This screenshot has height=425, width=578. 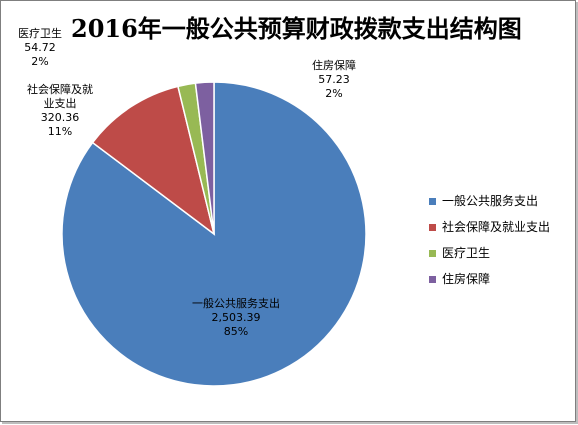 I want to click on slice-label-housing: 住房保障 57.23 2%, so click(x=334, y=80).